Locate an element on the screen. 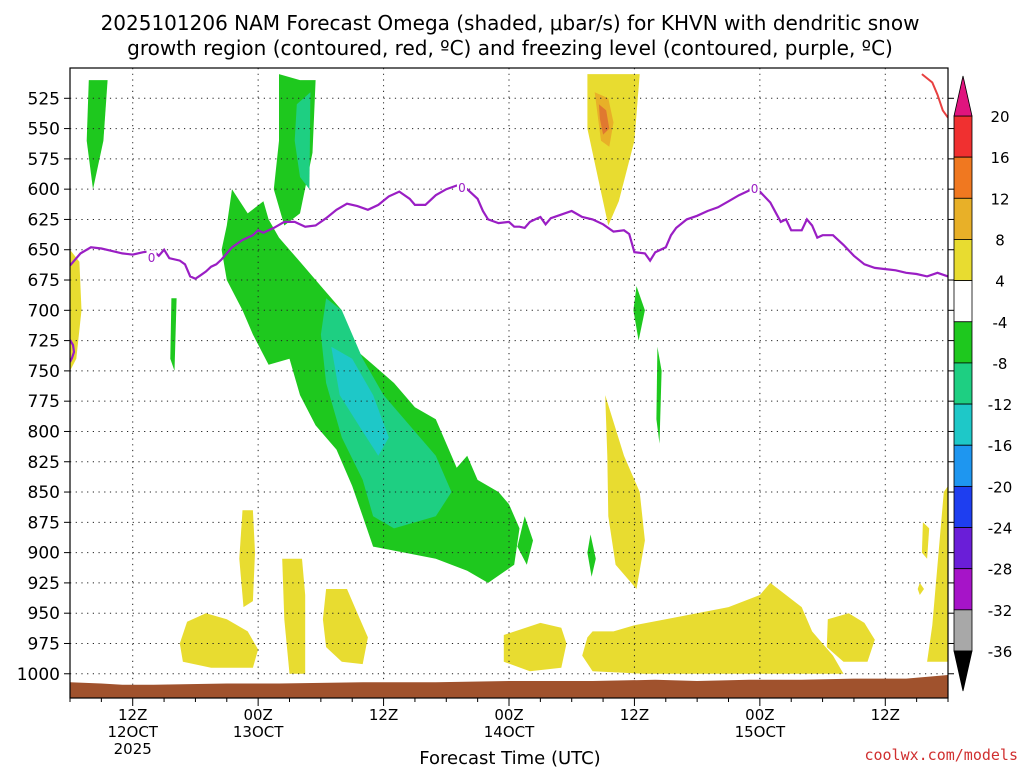  colorbar-label: 4 is located at coordinates (1000, 282).